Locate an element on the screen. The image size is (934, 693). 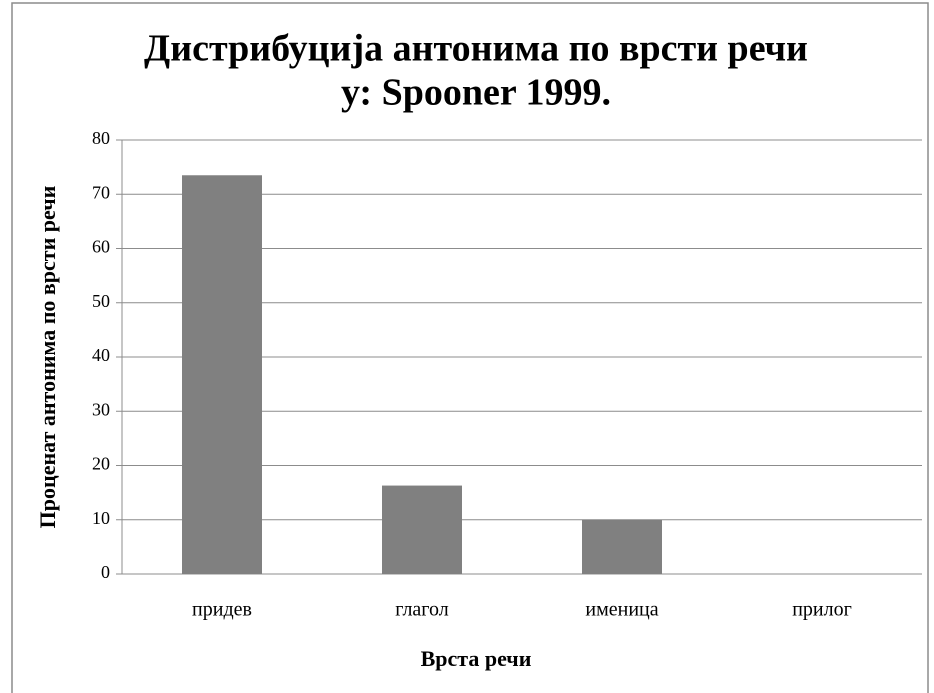
y-tick-label: 10 is located at coordinates (101, 518).